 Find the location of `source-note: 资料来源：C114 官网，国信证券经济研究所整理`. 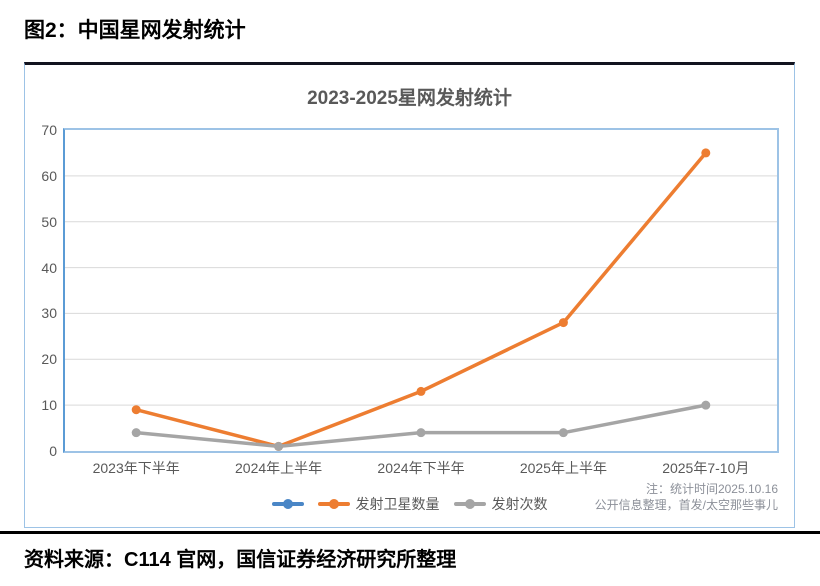

source-note: 资料来源：C114 官网，国信证券经济研究所整理 is located at coordinates (240, 560).